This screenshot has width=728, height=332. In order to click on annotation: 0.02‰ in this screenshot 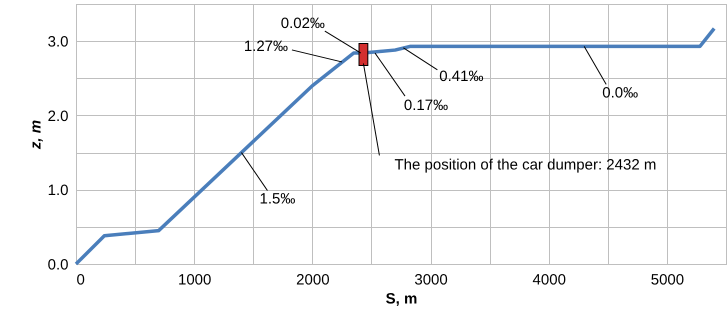, I will do `click(302, 23)`.